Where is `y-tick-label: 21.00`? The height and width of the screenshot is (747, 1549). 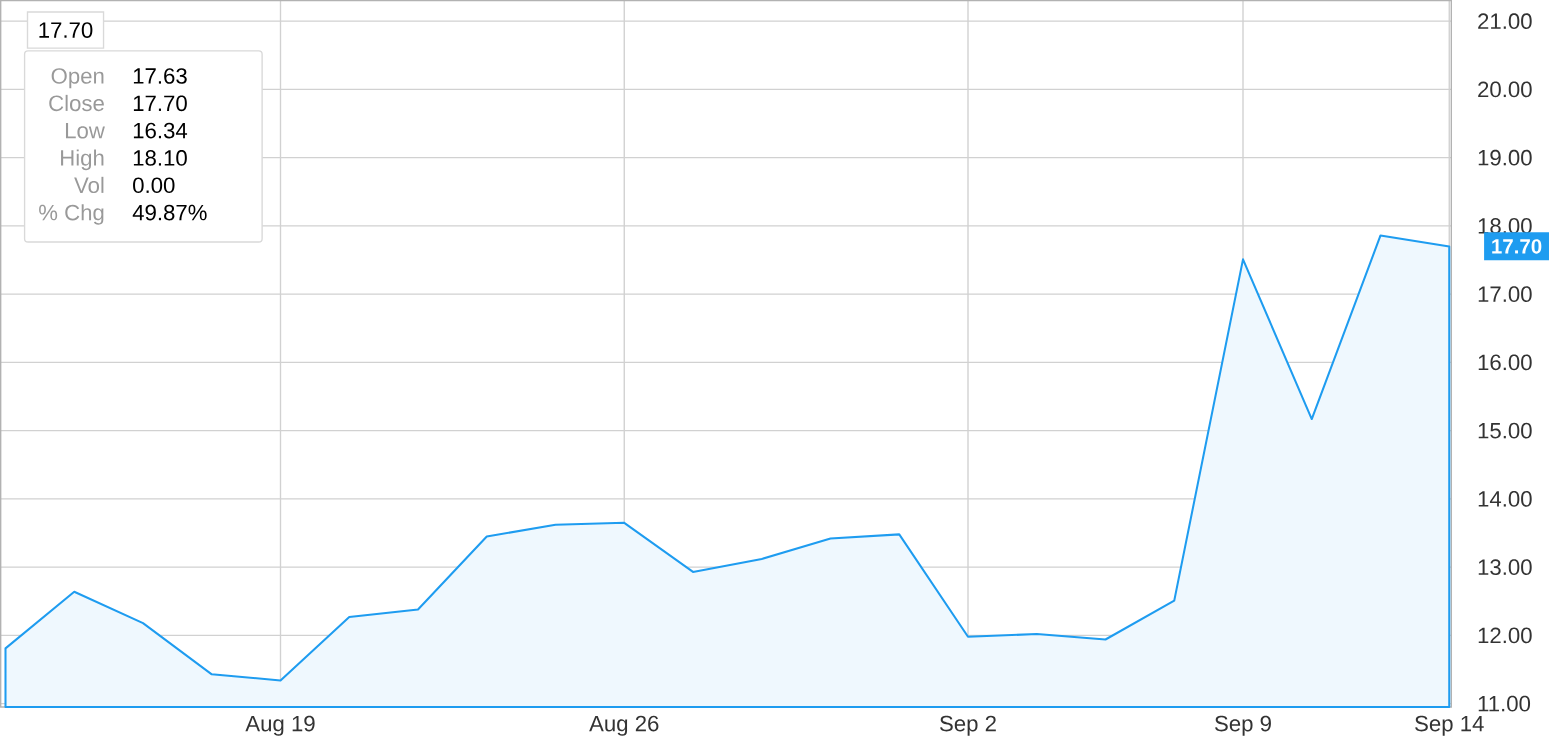
y-tick-label: 21.00 is located at coordinates (1505, 21).